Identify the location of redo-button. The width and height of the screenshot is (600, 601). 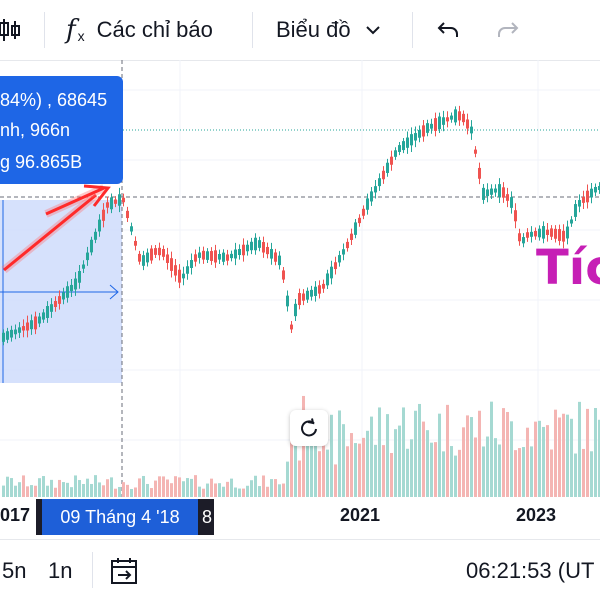
(508, 30).